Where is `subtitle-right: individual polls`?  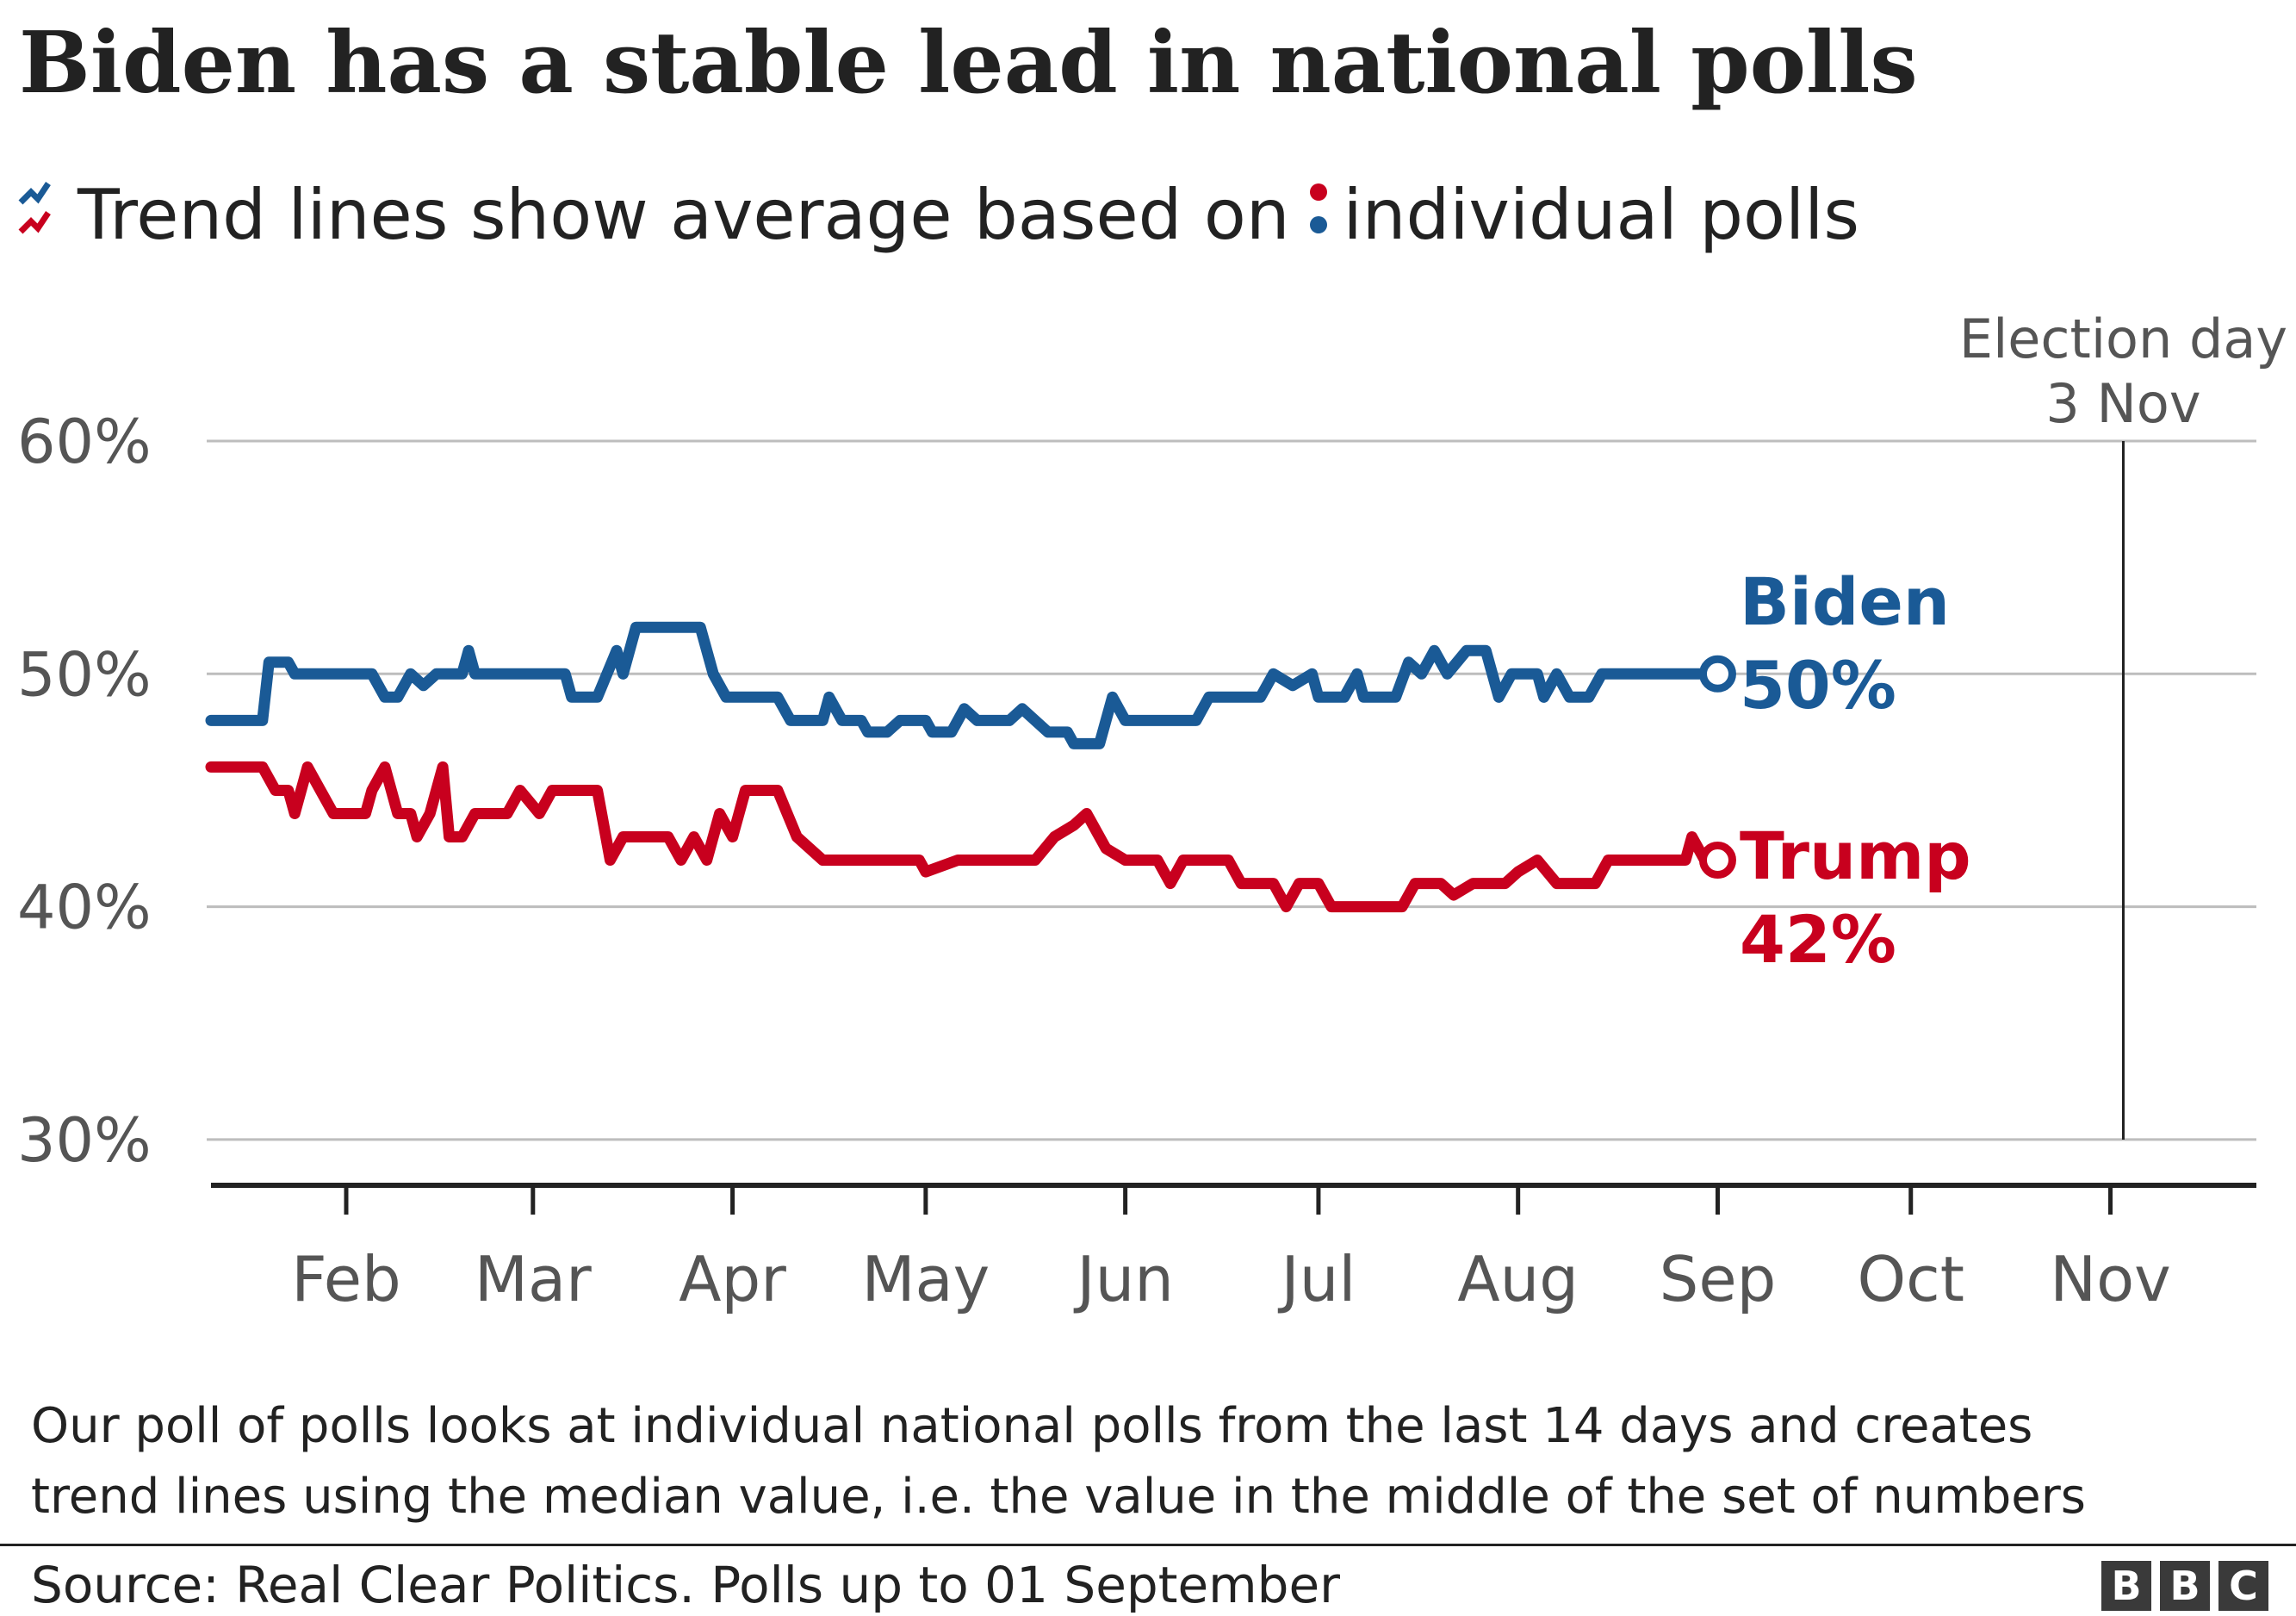
subtitle-right: individual polls is located at coordinates (1601, 214).